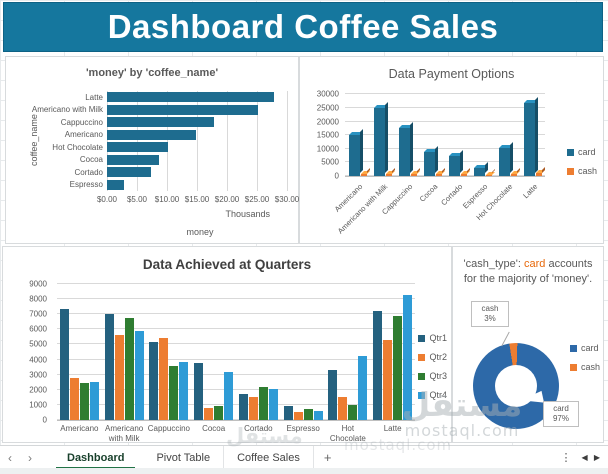 The image size is (608, 474). Describe the element at coordinates (432, 357) in the screenshot. I see `legend-item: Qtr2` at that location.